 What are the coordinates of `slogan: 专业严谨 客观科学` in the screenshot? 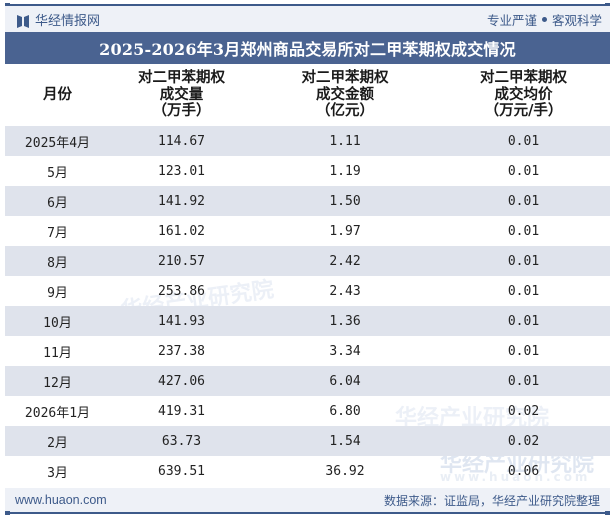 It's located at (544, 19).